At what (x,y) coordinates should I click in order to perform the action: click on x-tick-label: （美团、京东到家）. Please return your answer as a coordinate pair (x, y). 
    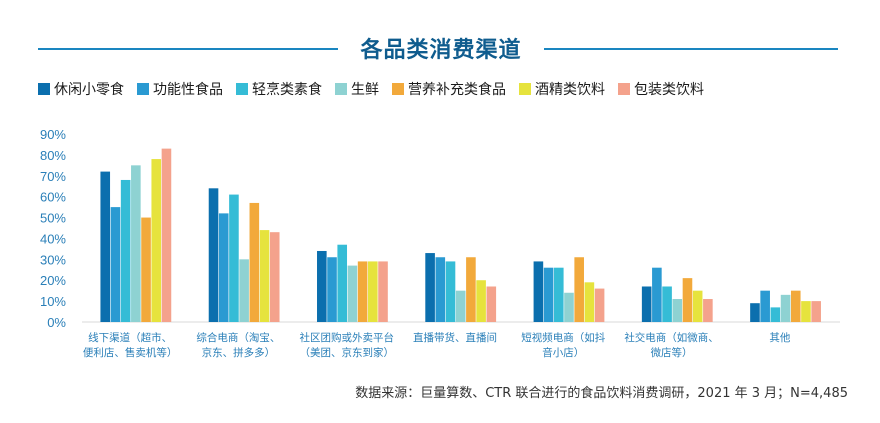
    Looking at the image, I should click on (346, 352).